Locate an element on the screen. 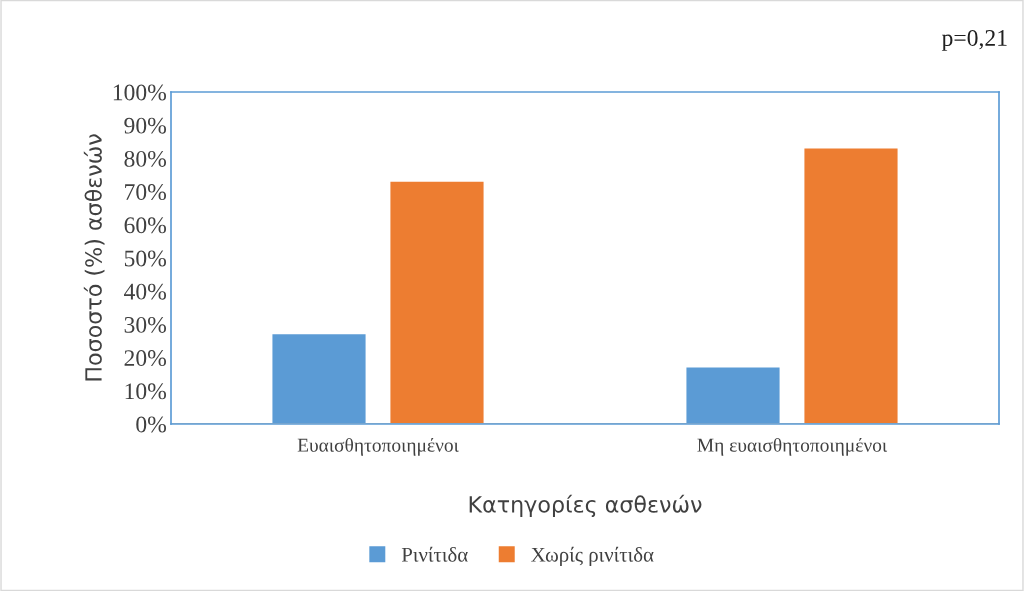 This screenshot has width=1024, height=591. y-tick-label: 70% is located at coordinates (146, 192).